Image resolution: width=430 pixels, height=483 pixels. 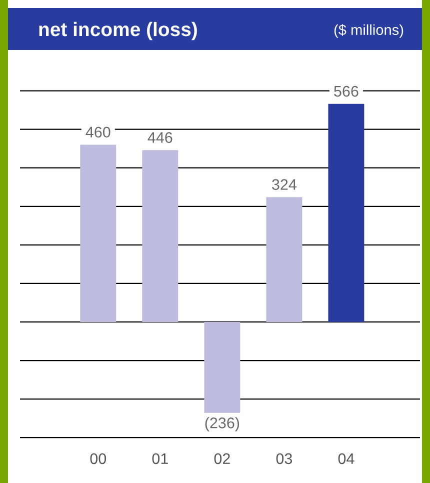 What do you see at coordinates (346, 91) in the screenshot?
I see `data-label: 566` at bounding box center [346, 91].